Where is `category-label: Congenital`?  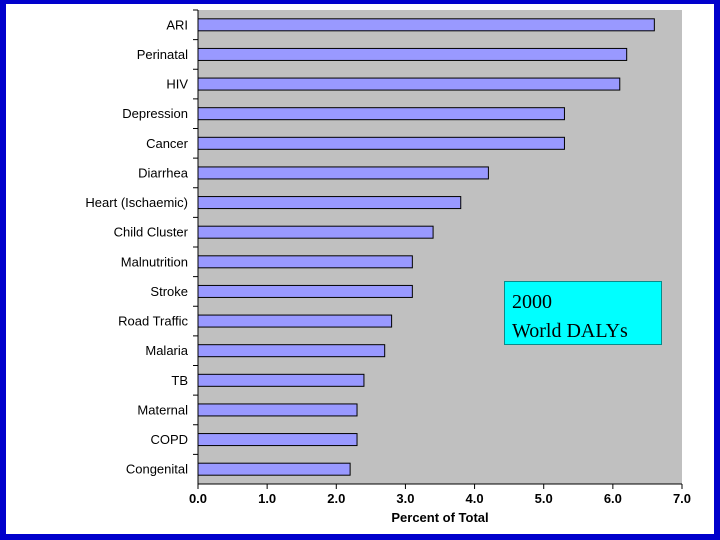
category-label: Congenital is located at coordinates (157, 469).